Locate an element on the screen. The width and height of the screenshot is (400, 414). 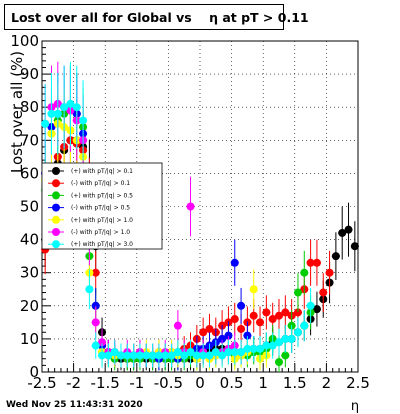
y-tick-label: 90 is located at coordinates (29, 74).